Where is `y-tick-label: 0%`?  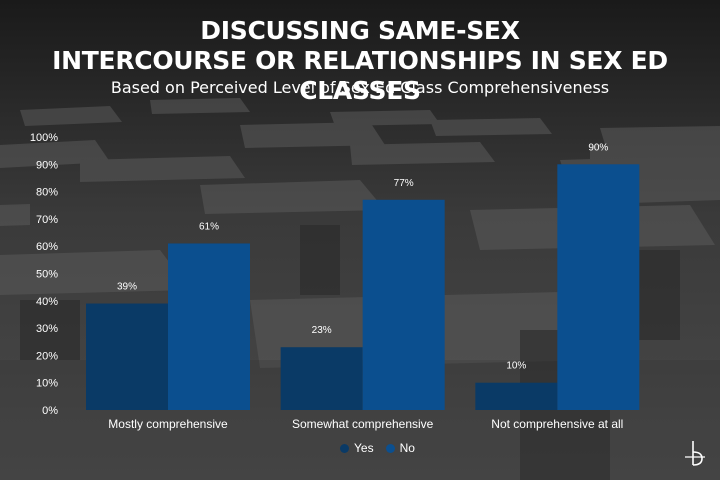
y-tick-label: 0% is located at coordinates (50, 411).